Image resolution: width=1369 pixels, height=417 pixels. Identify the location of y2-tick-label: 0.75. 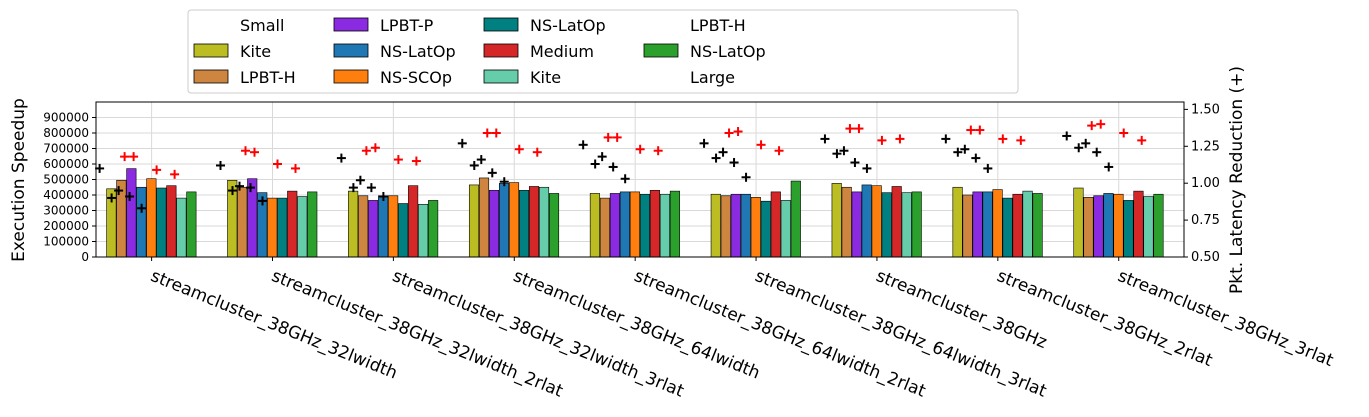
(1205, 220).